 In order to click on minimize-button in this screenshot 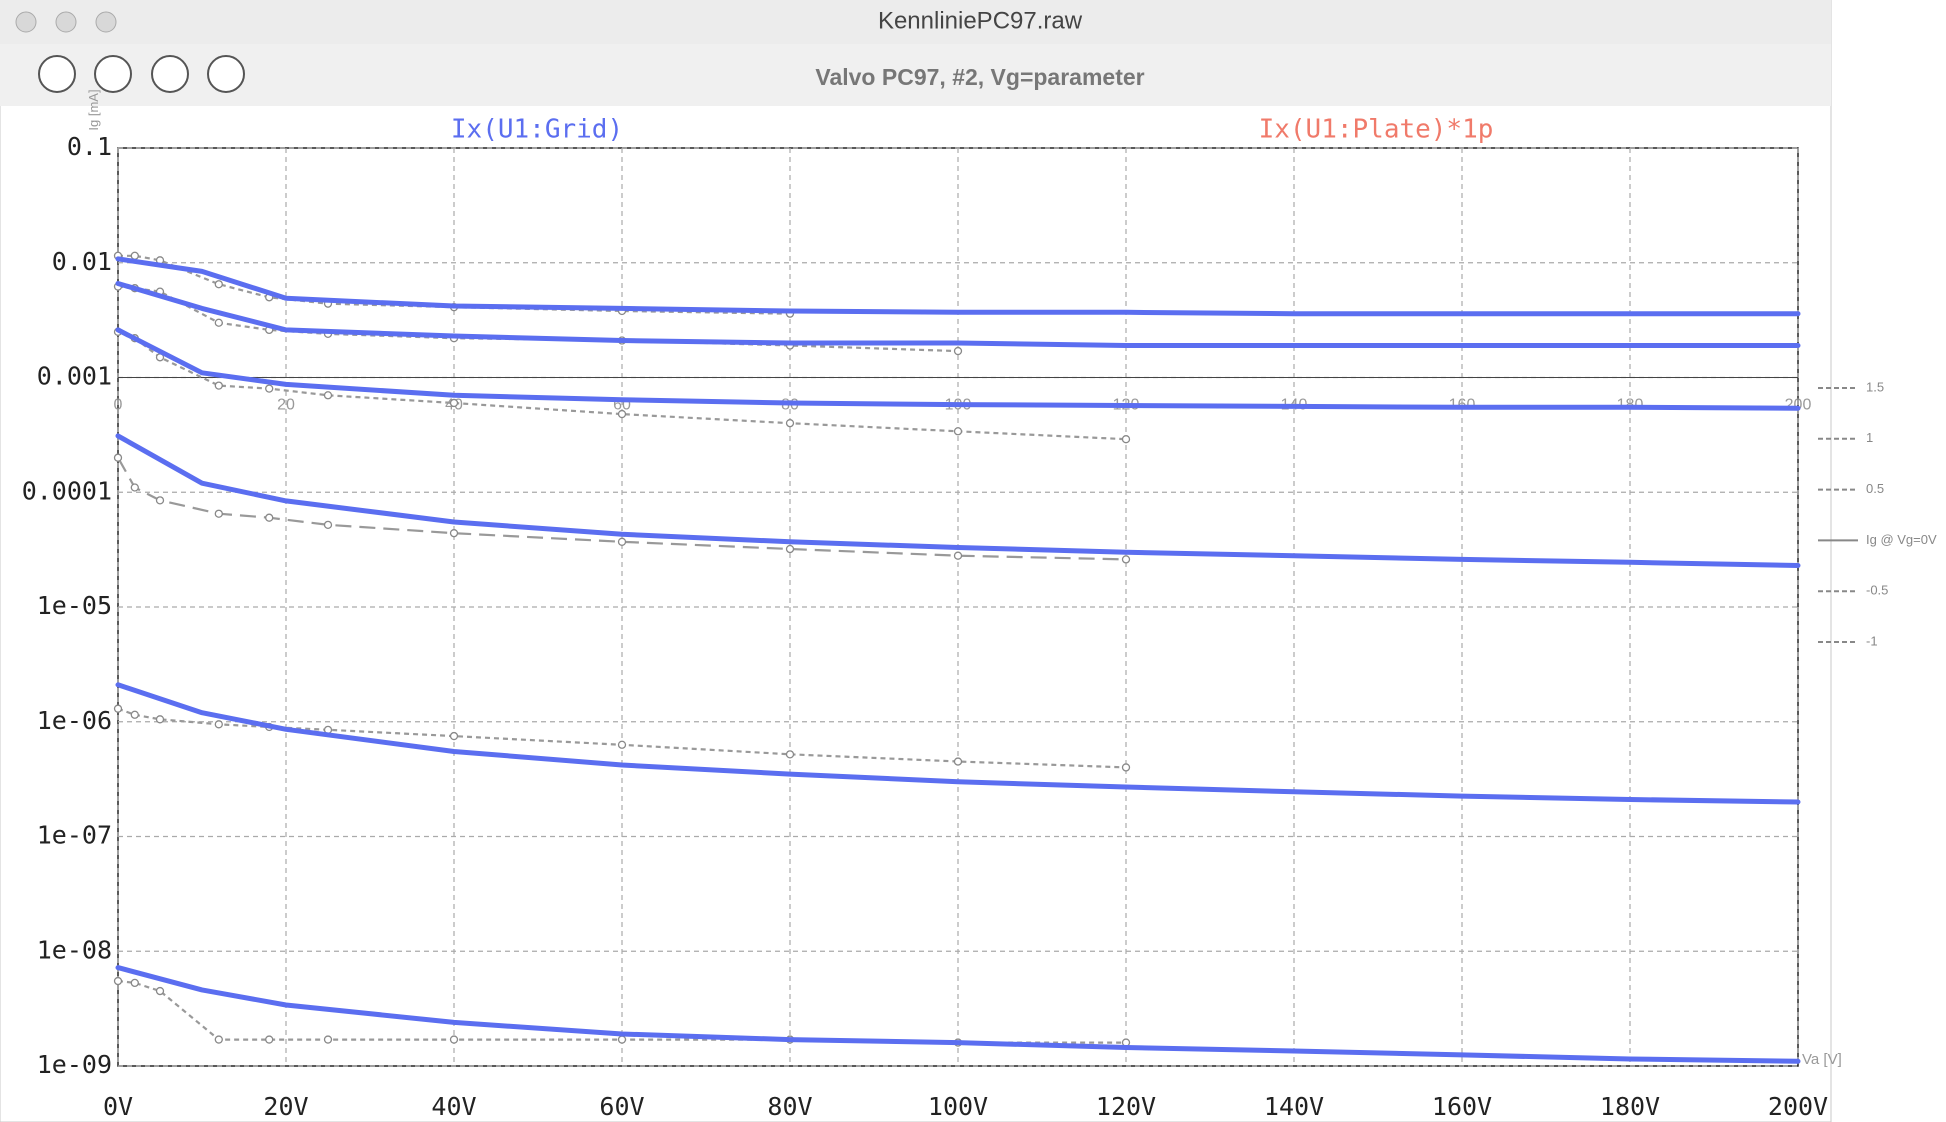, I will do `click(66, 22)`.